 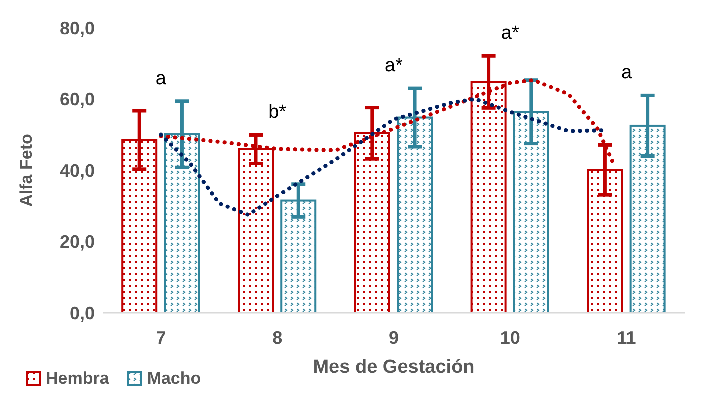 What do you see at coordinates (77, 242) in the screenshot?
I see `y-tick-label: 20,0` at bounding box center [77, 242].